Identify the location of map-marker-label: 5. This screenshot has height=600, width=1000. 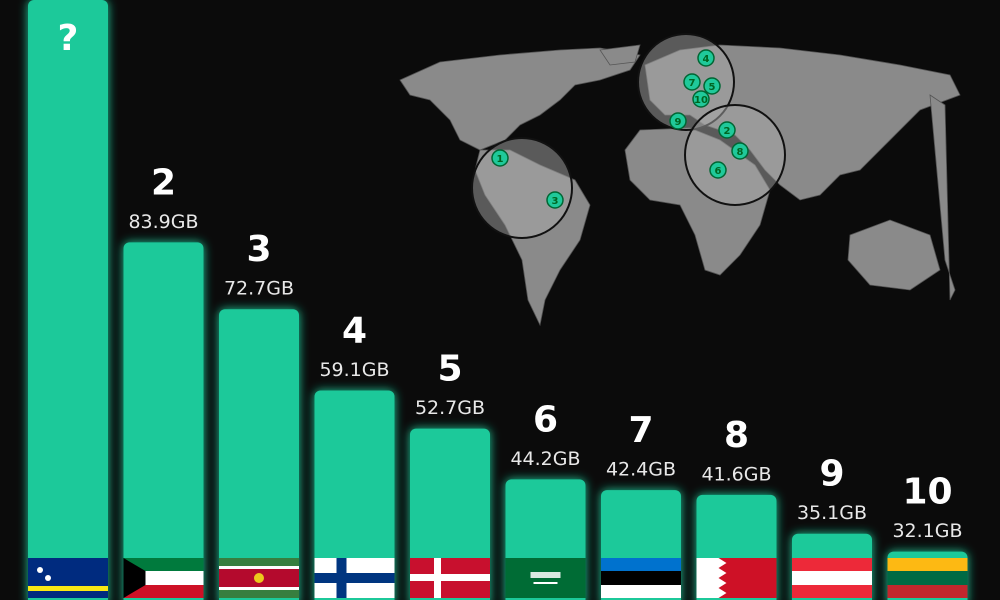
(712, 87).